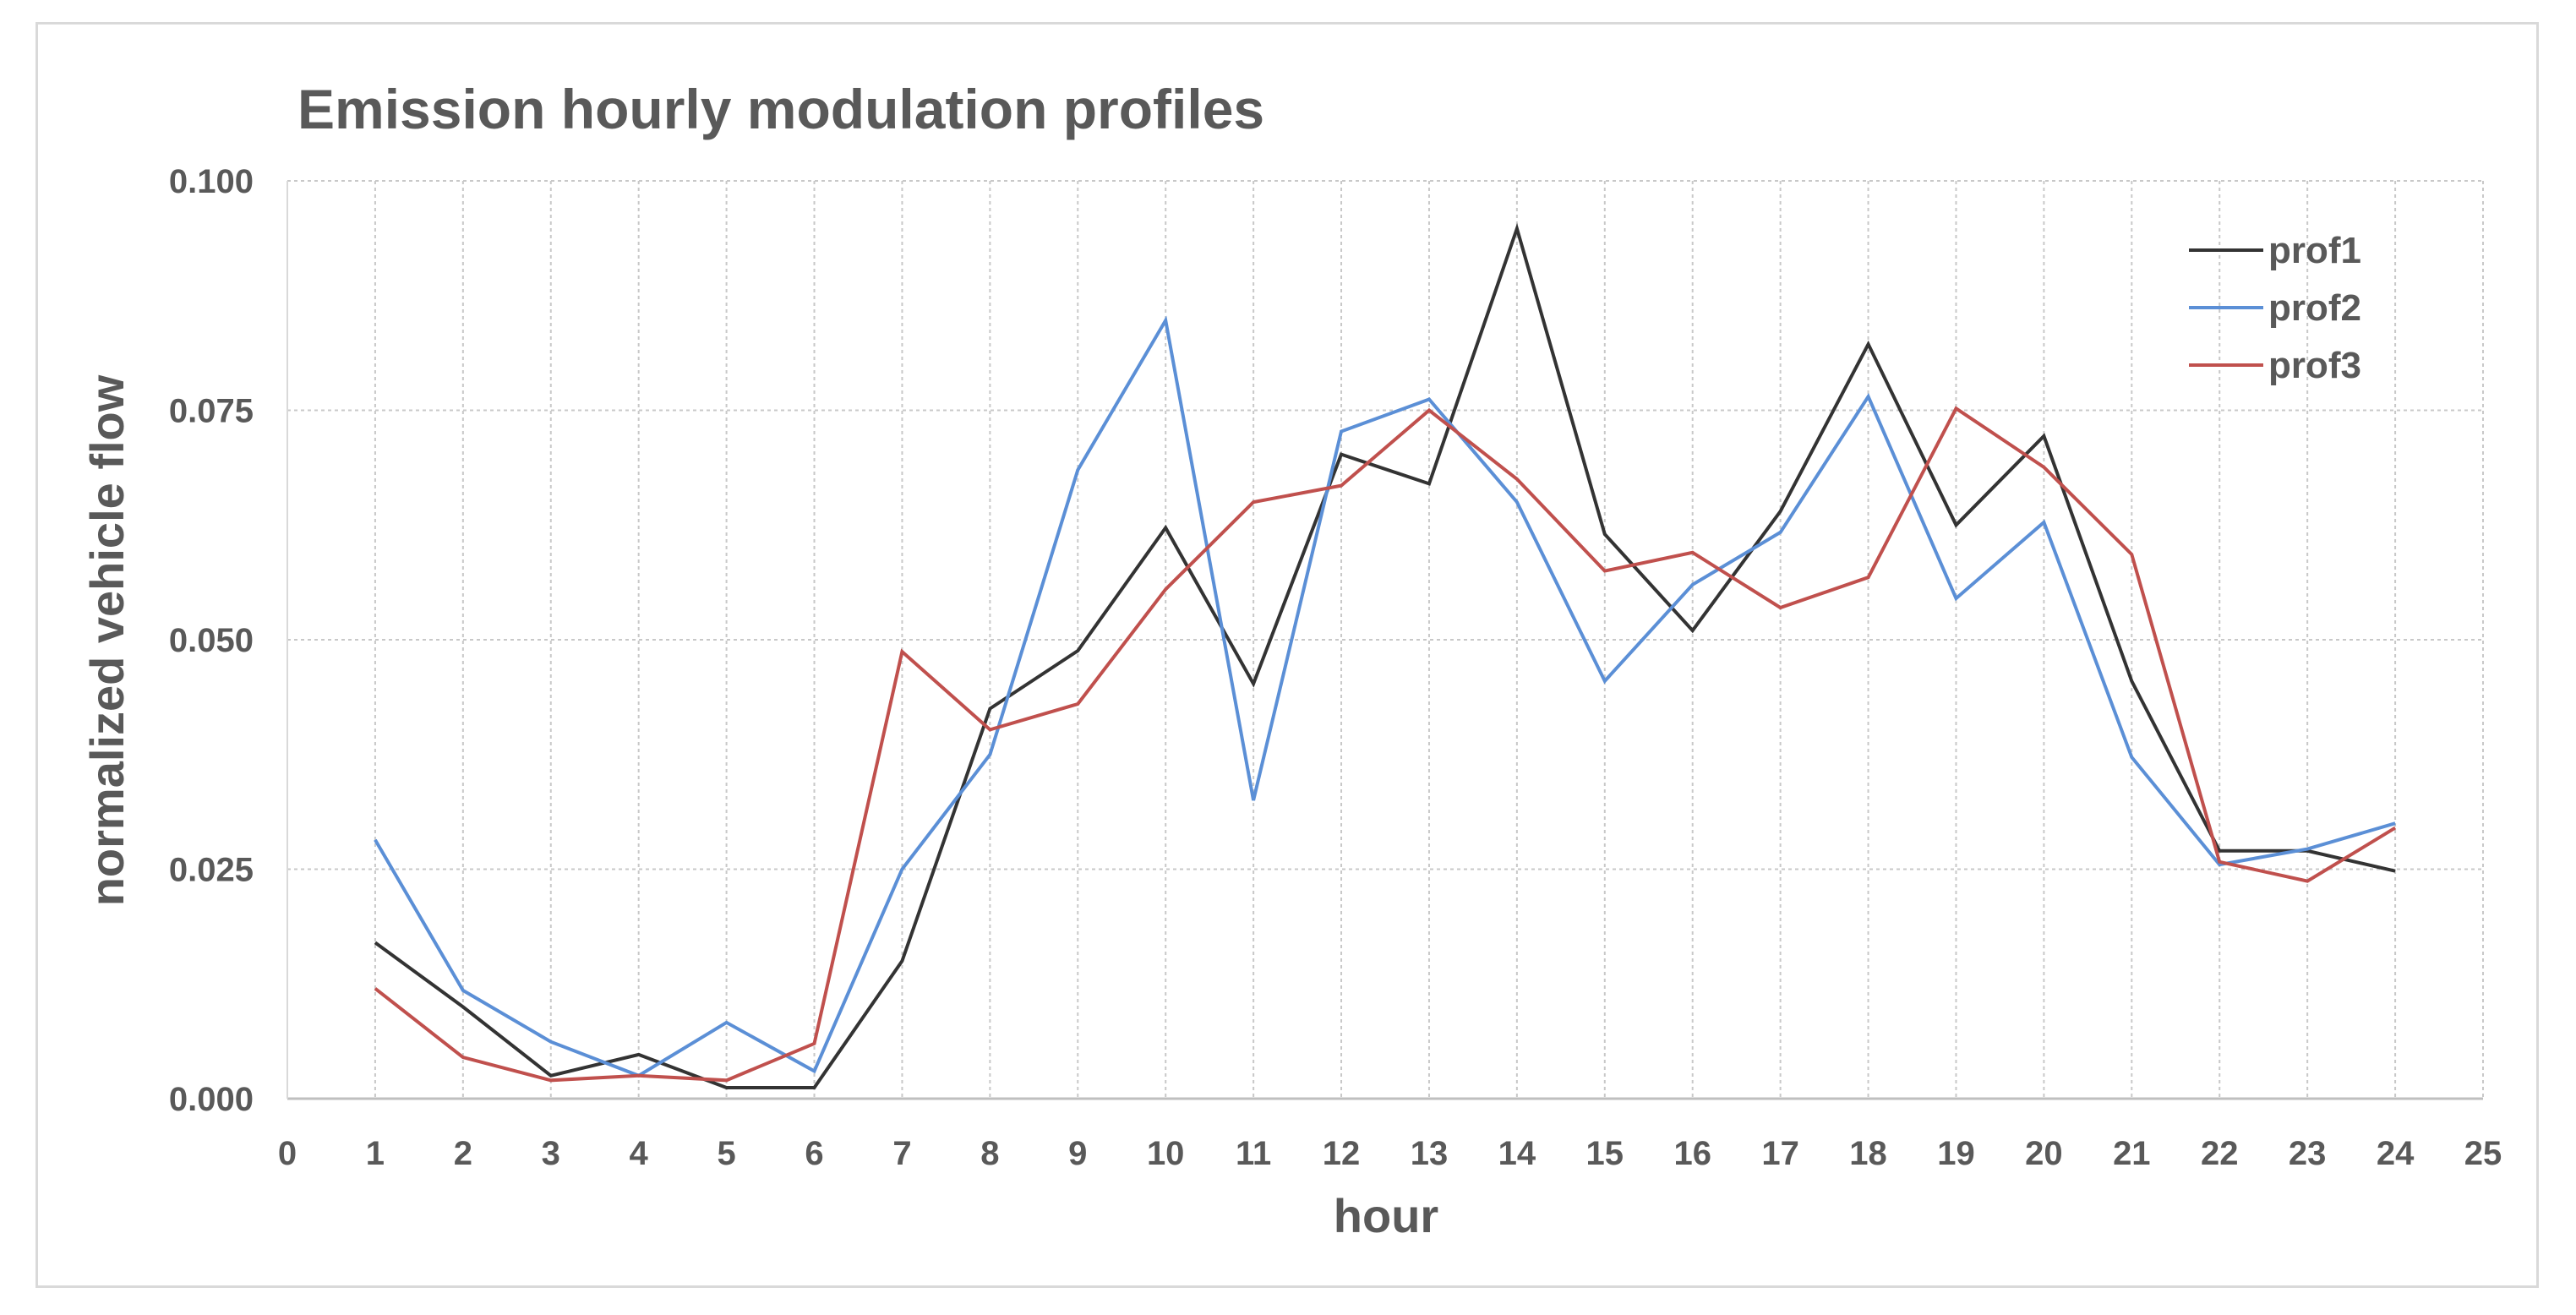 Image resolution: width=2576 pixels, height=1315 pixels. I want to click on y-tick-labels: 0.000 0.025 0.050 0.075 0.100, so click(211, 640).